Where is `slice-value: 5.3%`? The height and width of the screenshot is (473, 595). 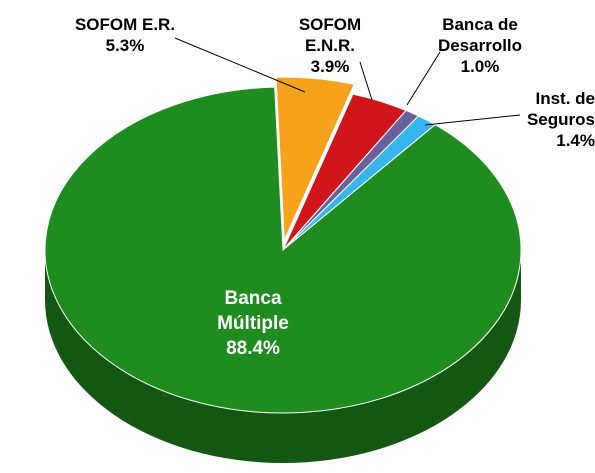 slice-value: 5.3% is located at coordinates (125, 45).